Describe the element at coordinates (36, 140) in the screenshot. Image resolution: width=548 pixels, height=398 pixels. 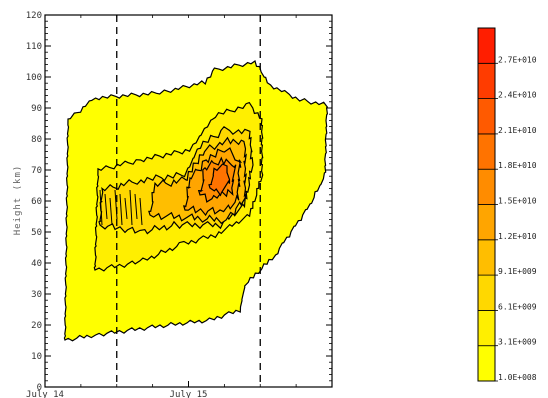
I see `y-tick-label: 80` at that location.